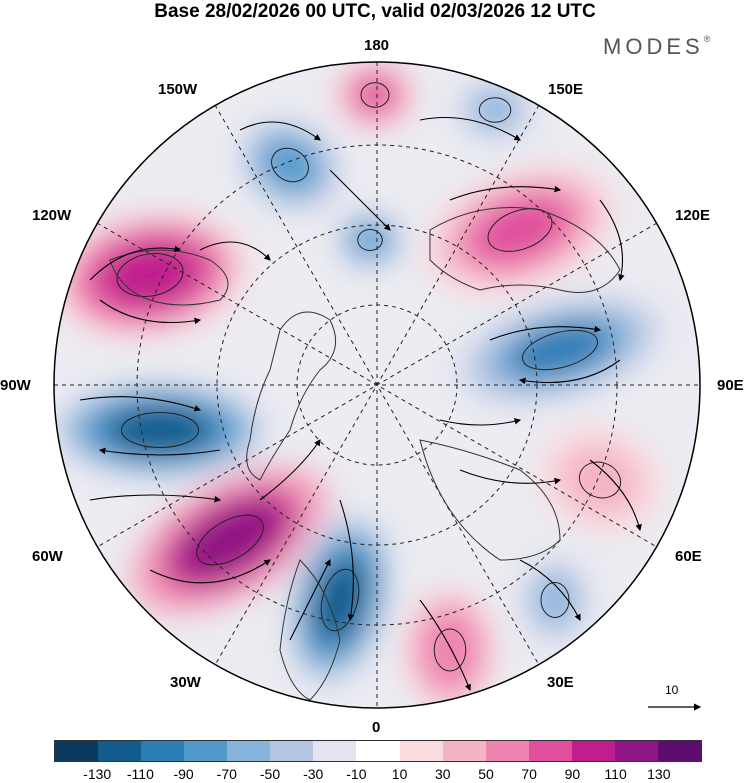 This screenshot has height=783, width=750. I want to click on colorbar-tick-label: -90, so click(183, 774).